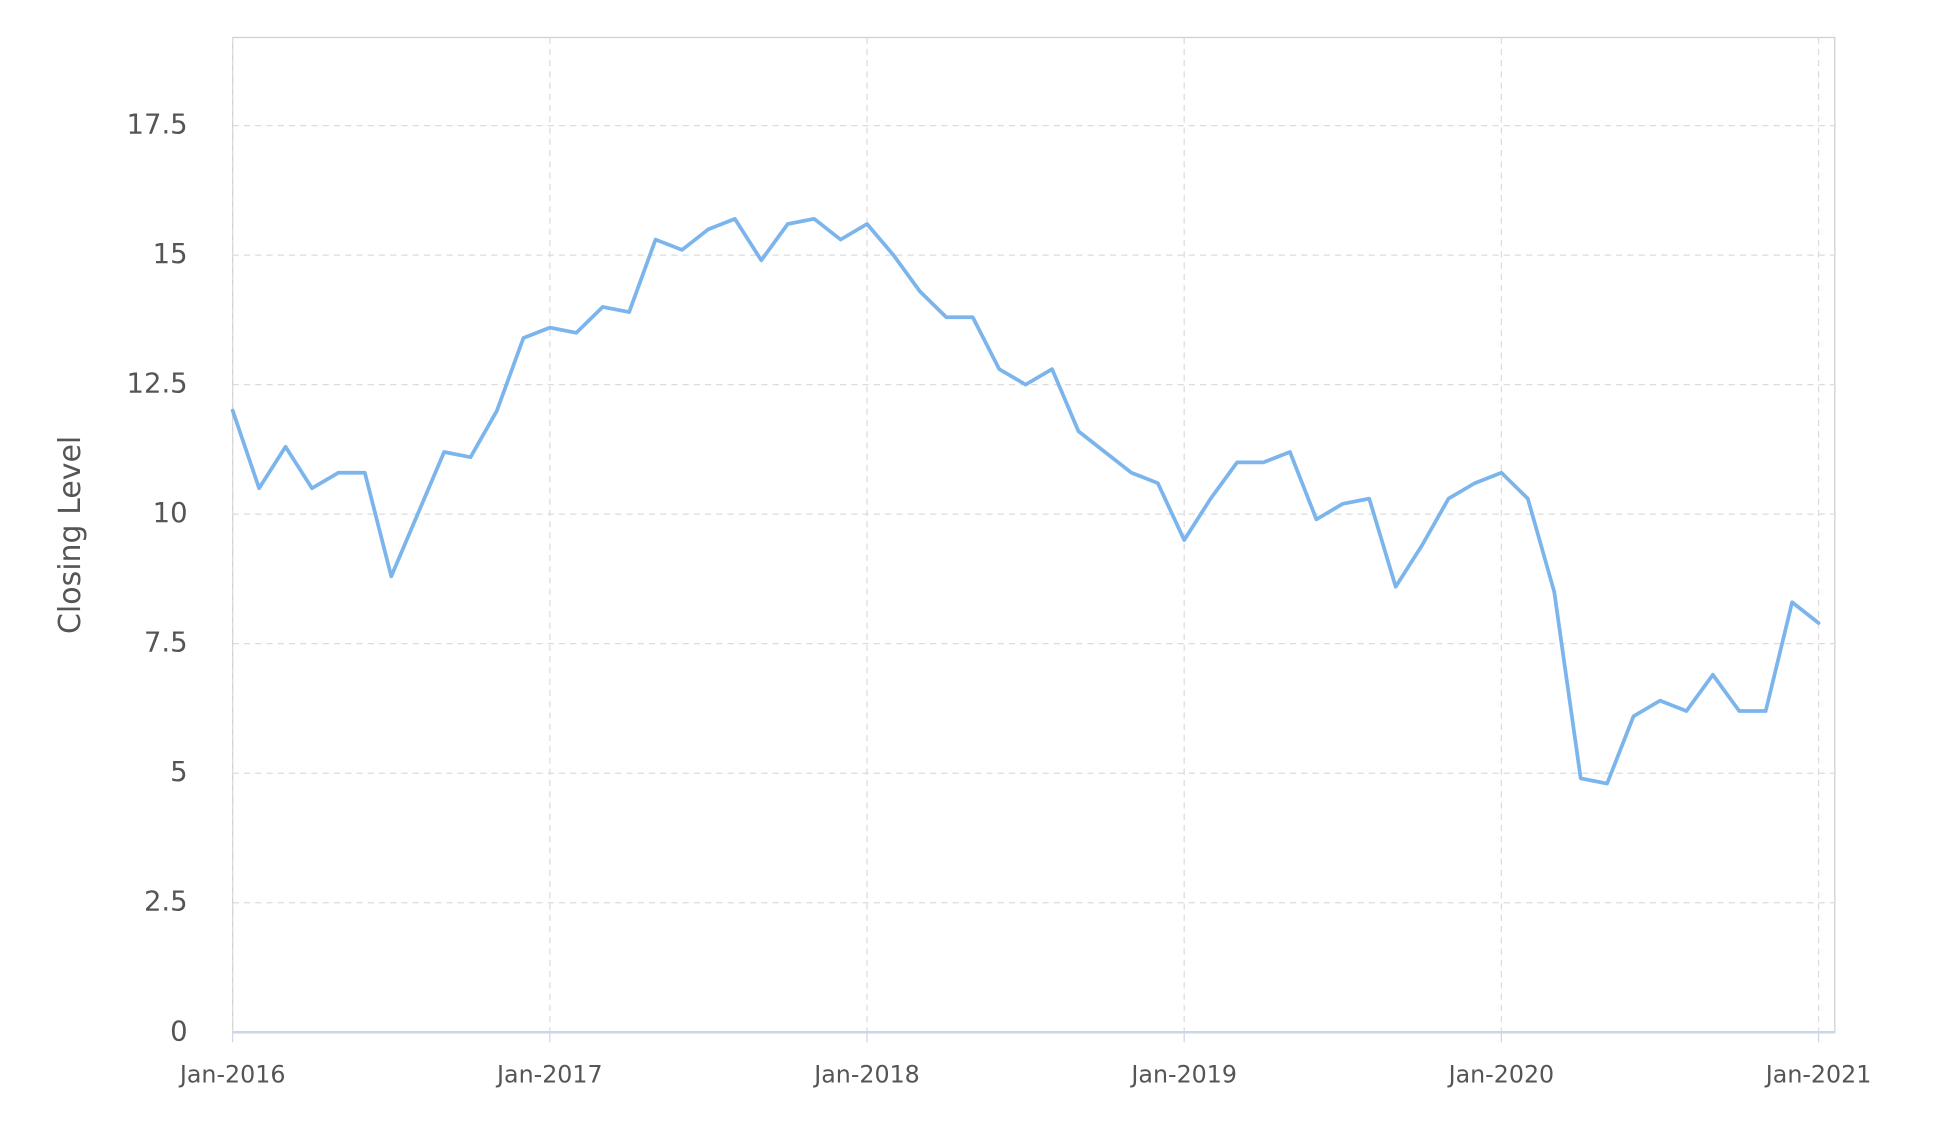 This screenshot has height=1131, width=1950. Describe the element at coordinates (866, 1075) in the screenshot. I see `x-tick-label: Jan-2018` at that location.